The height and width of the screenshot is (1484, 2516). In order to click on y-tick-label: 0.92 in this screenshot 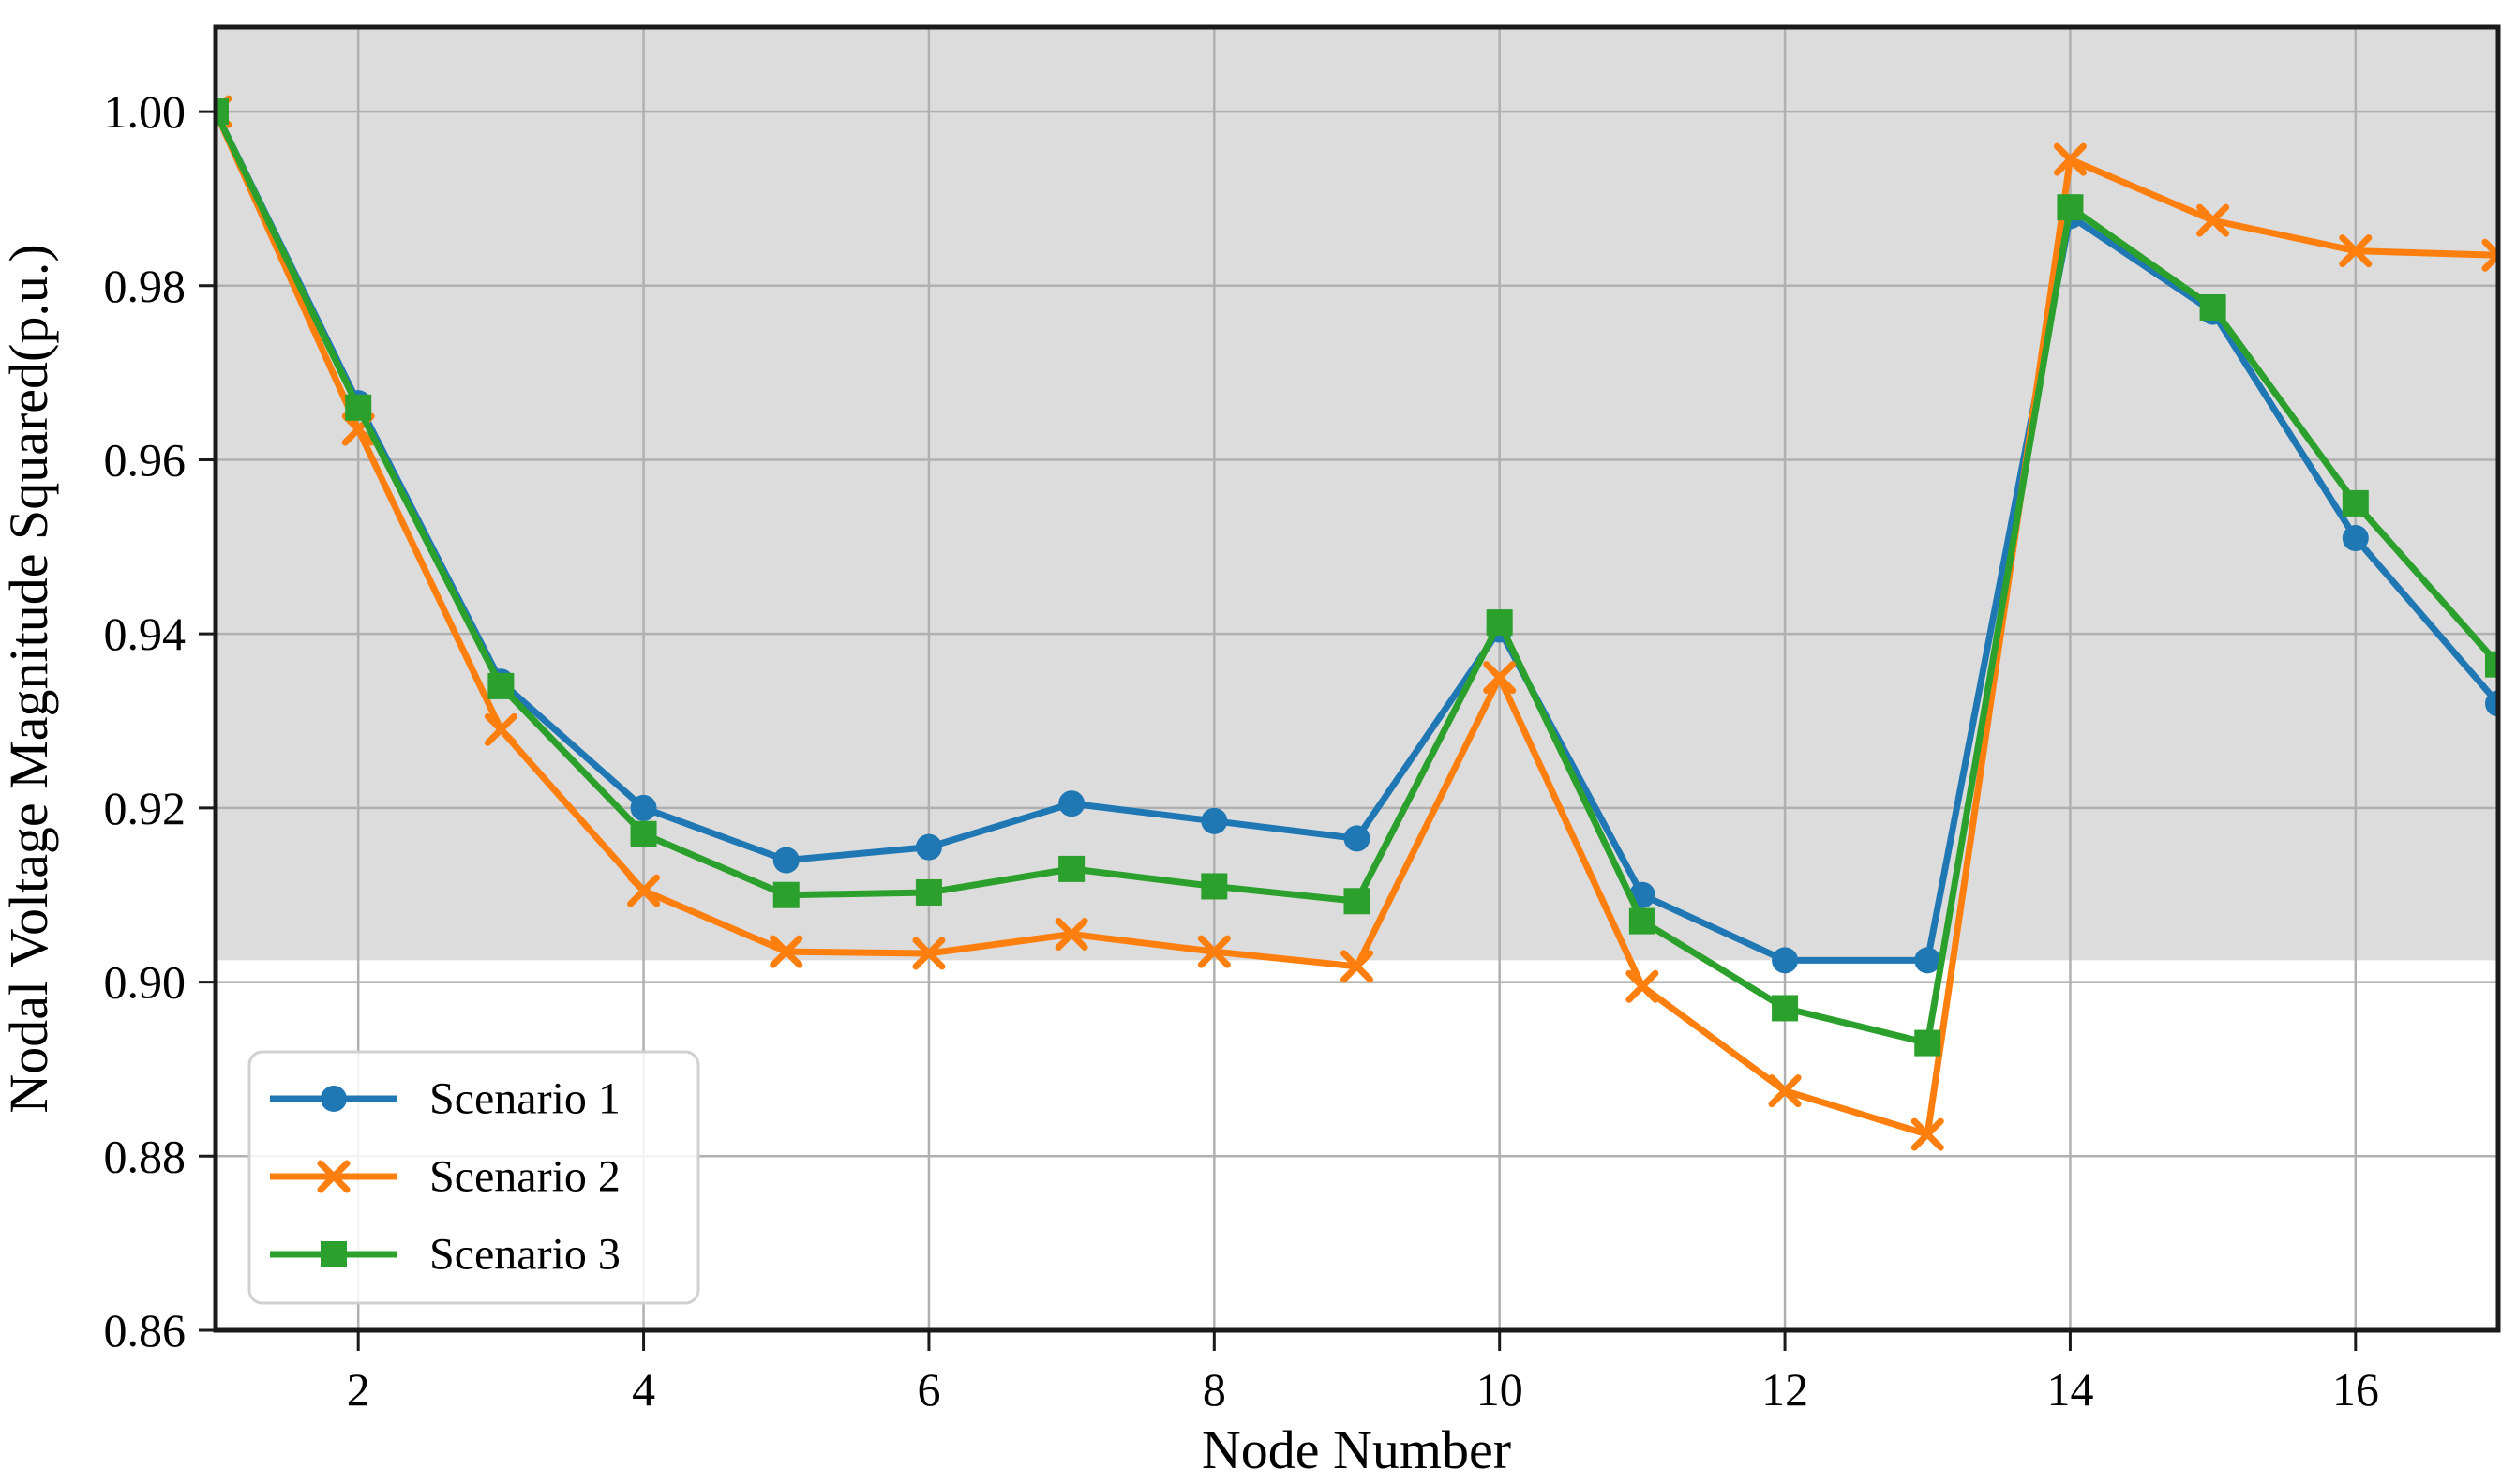, I will do `click(145, 808)`.